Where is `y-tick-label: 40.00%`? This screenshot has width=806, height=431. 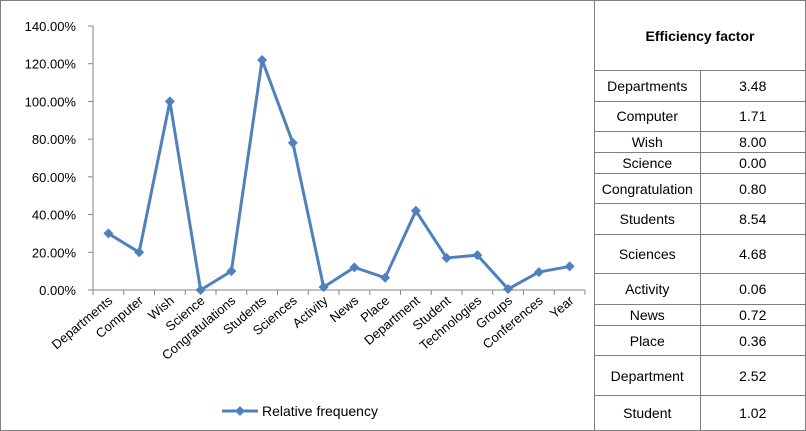 y-tick-label: 40.00% is located at coordinates (54, 215).